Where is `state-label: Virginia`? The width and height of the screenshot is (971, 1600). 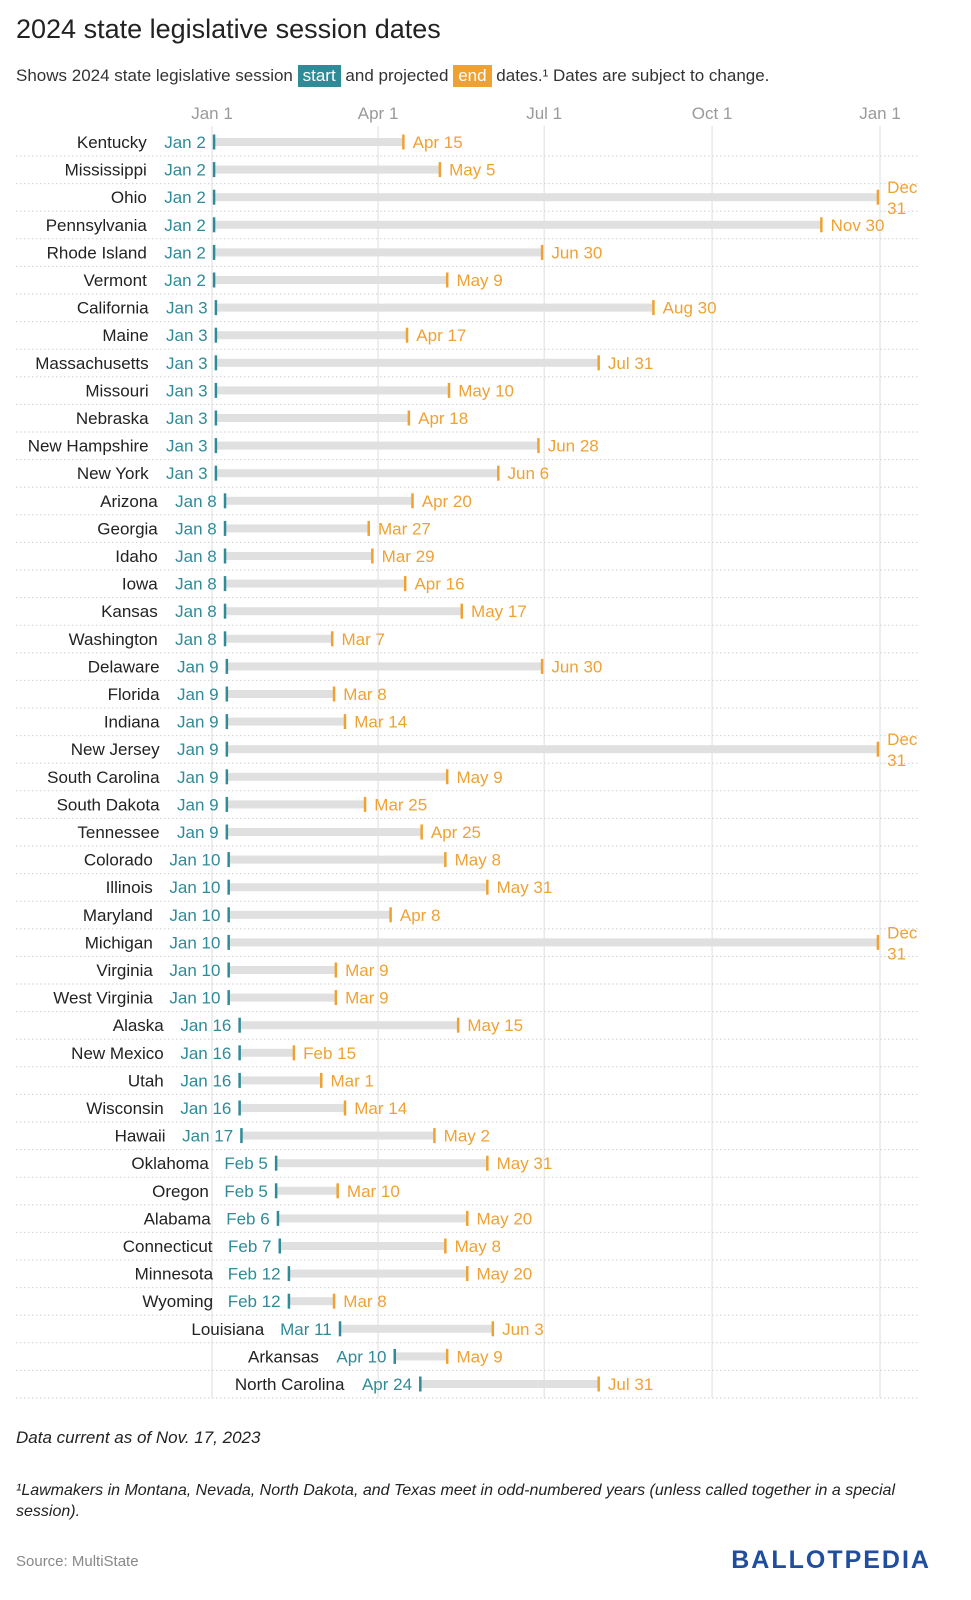 state-label: Virginia is located at coordinates (124, 970).